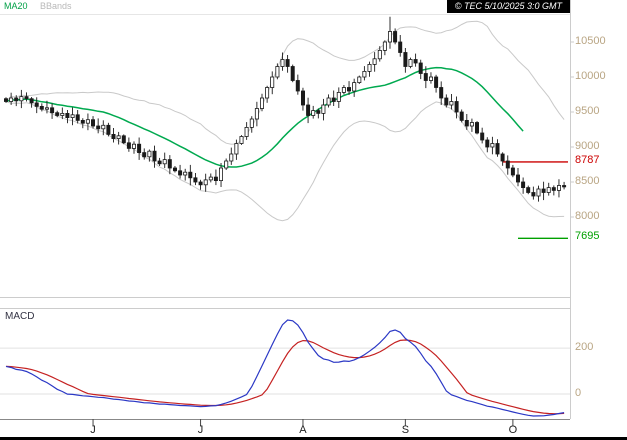  I want to click on macd-axis-tick-label: 0, so click(578, 393).